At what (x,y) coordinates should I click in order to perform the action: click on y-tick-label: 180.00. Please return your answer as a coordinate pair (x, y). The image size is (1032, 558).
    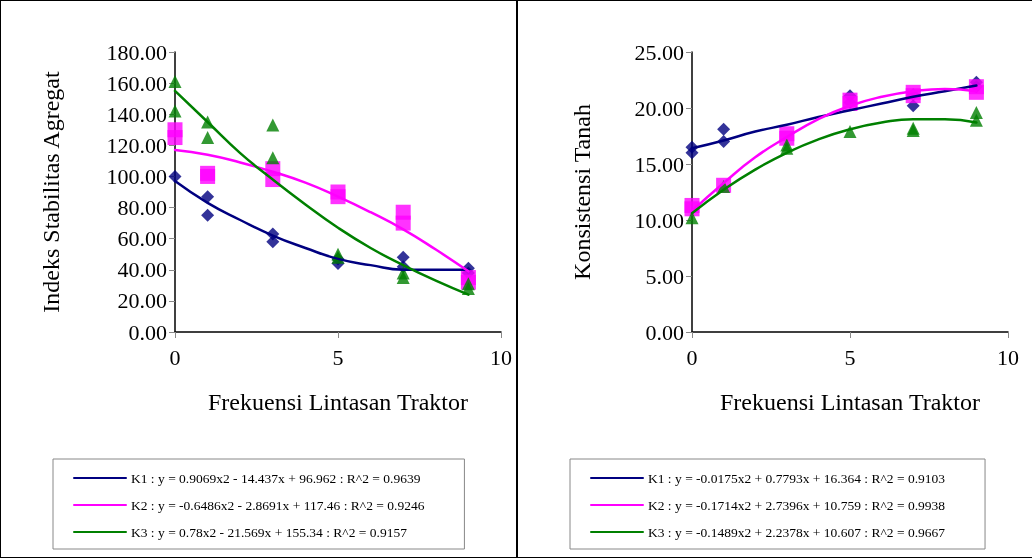
    Looking at the image, I should click on (136, 52).